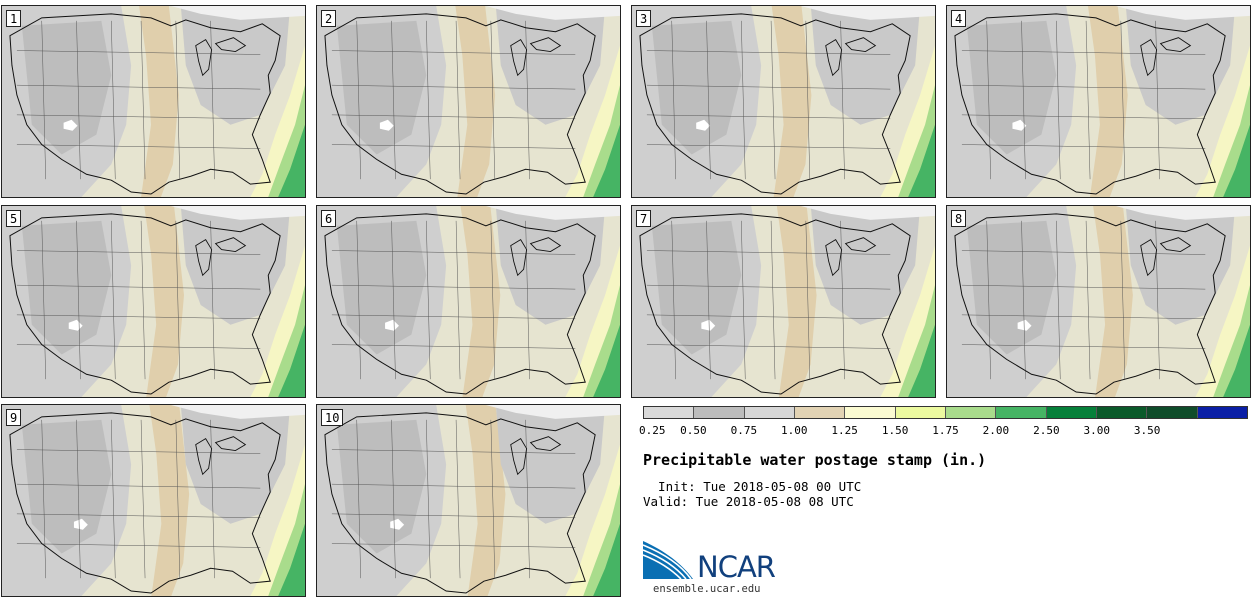 Image resolution: width=1260 pixels, height=597 pixels. I want to click on ensemble-member-map: 8, so click(1098, 301).